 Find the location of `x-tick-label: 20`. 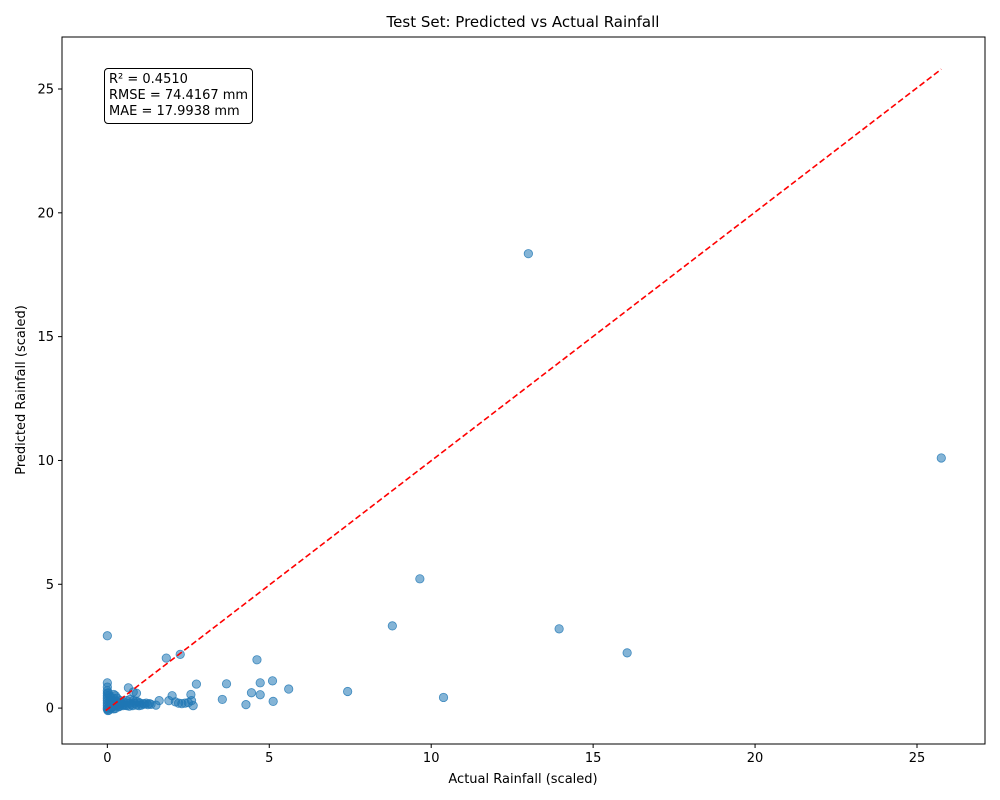

x-tick-label: 20 is located at coordinates (755, 758).